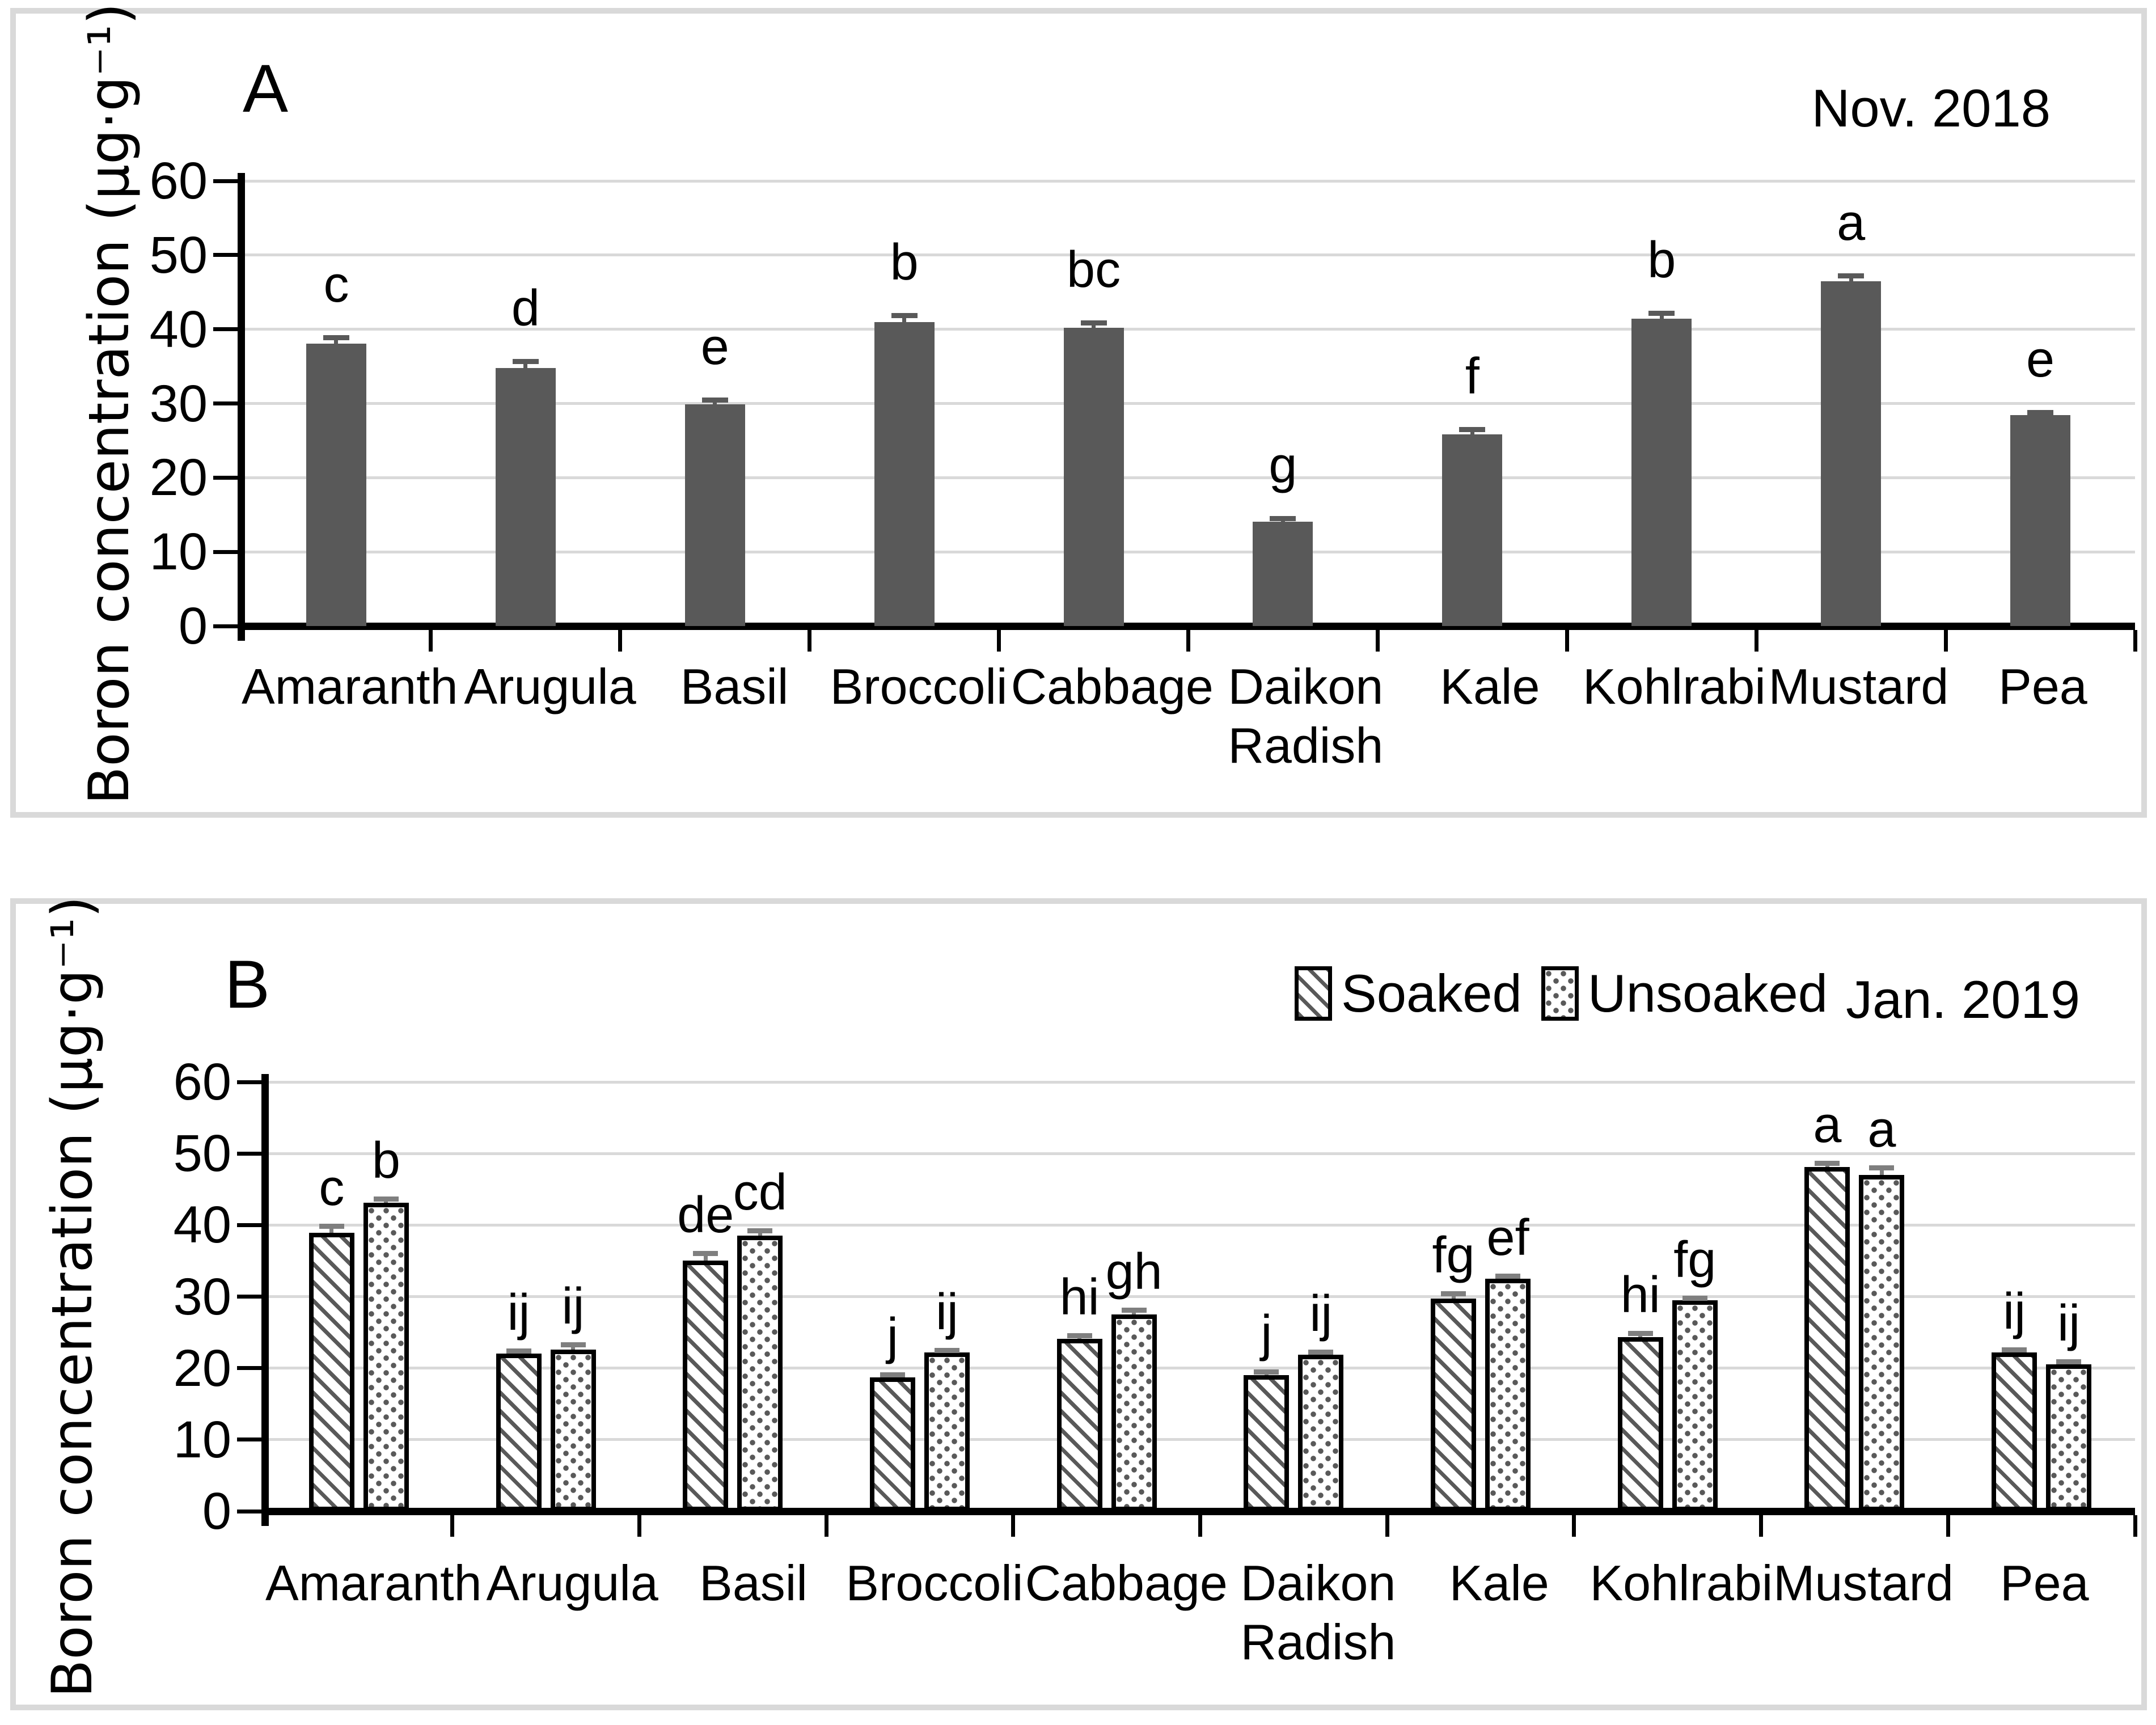  I want to click on y-axis-tick-label: 60, so click(178, 181).